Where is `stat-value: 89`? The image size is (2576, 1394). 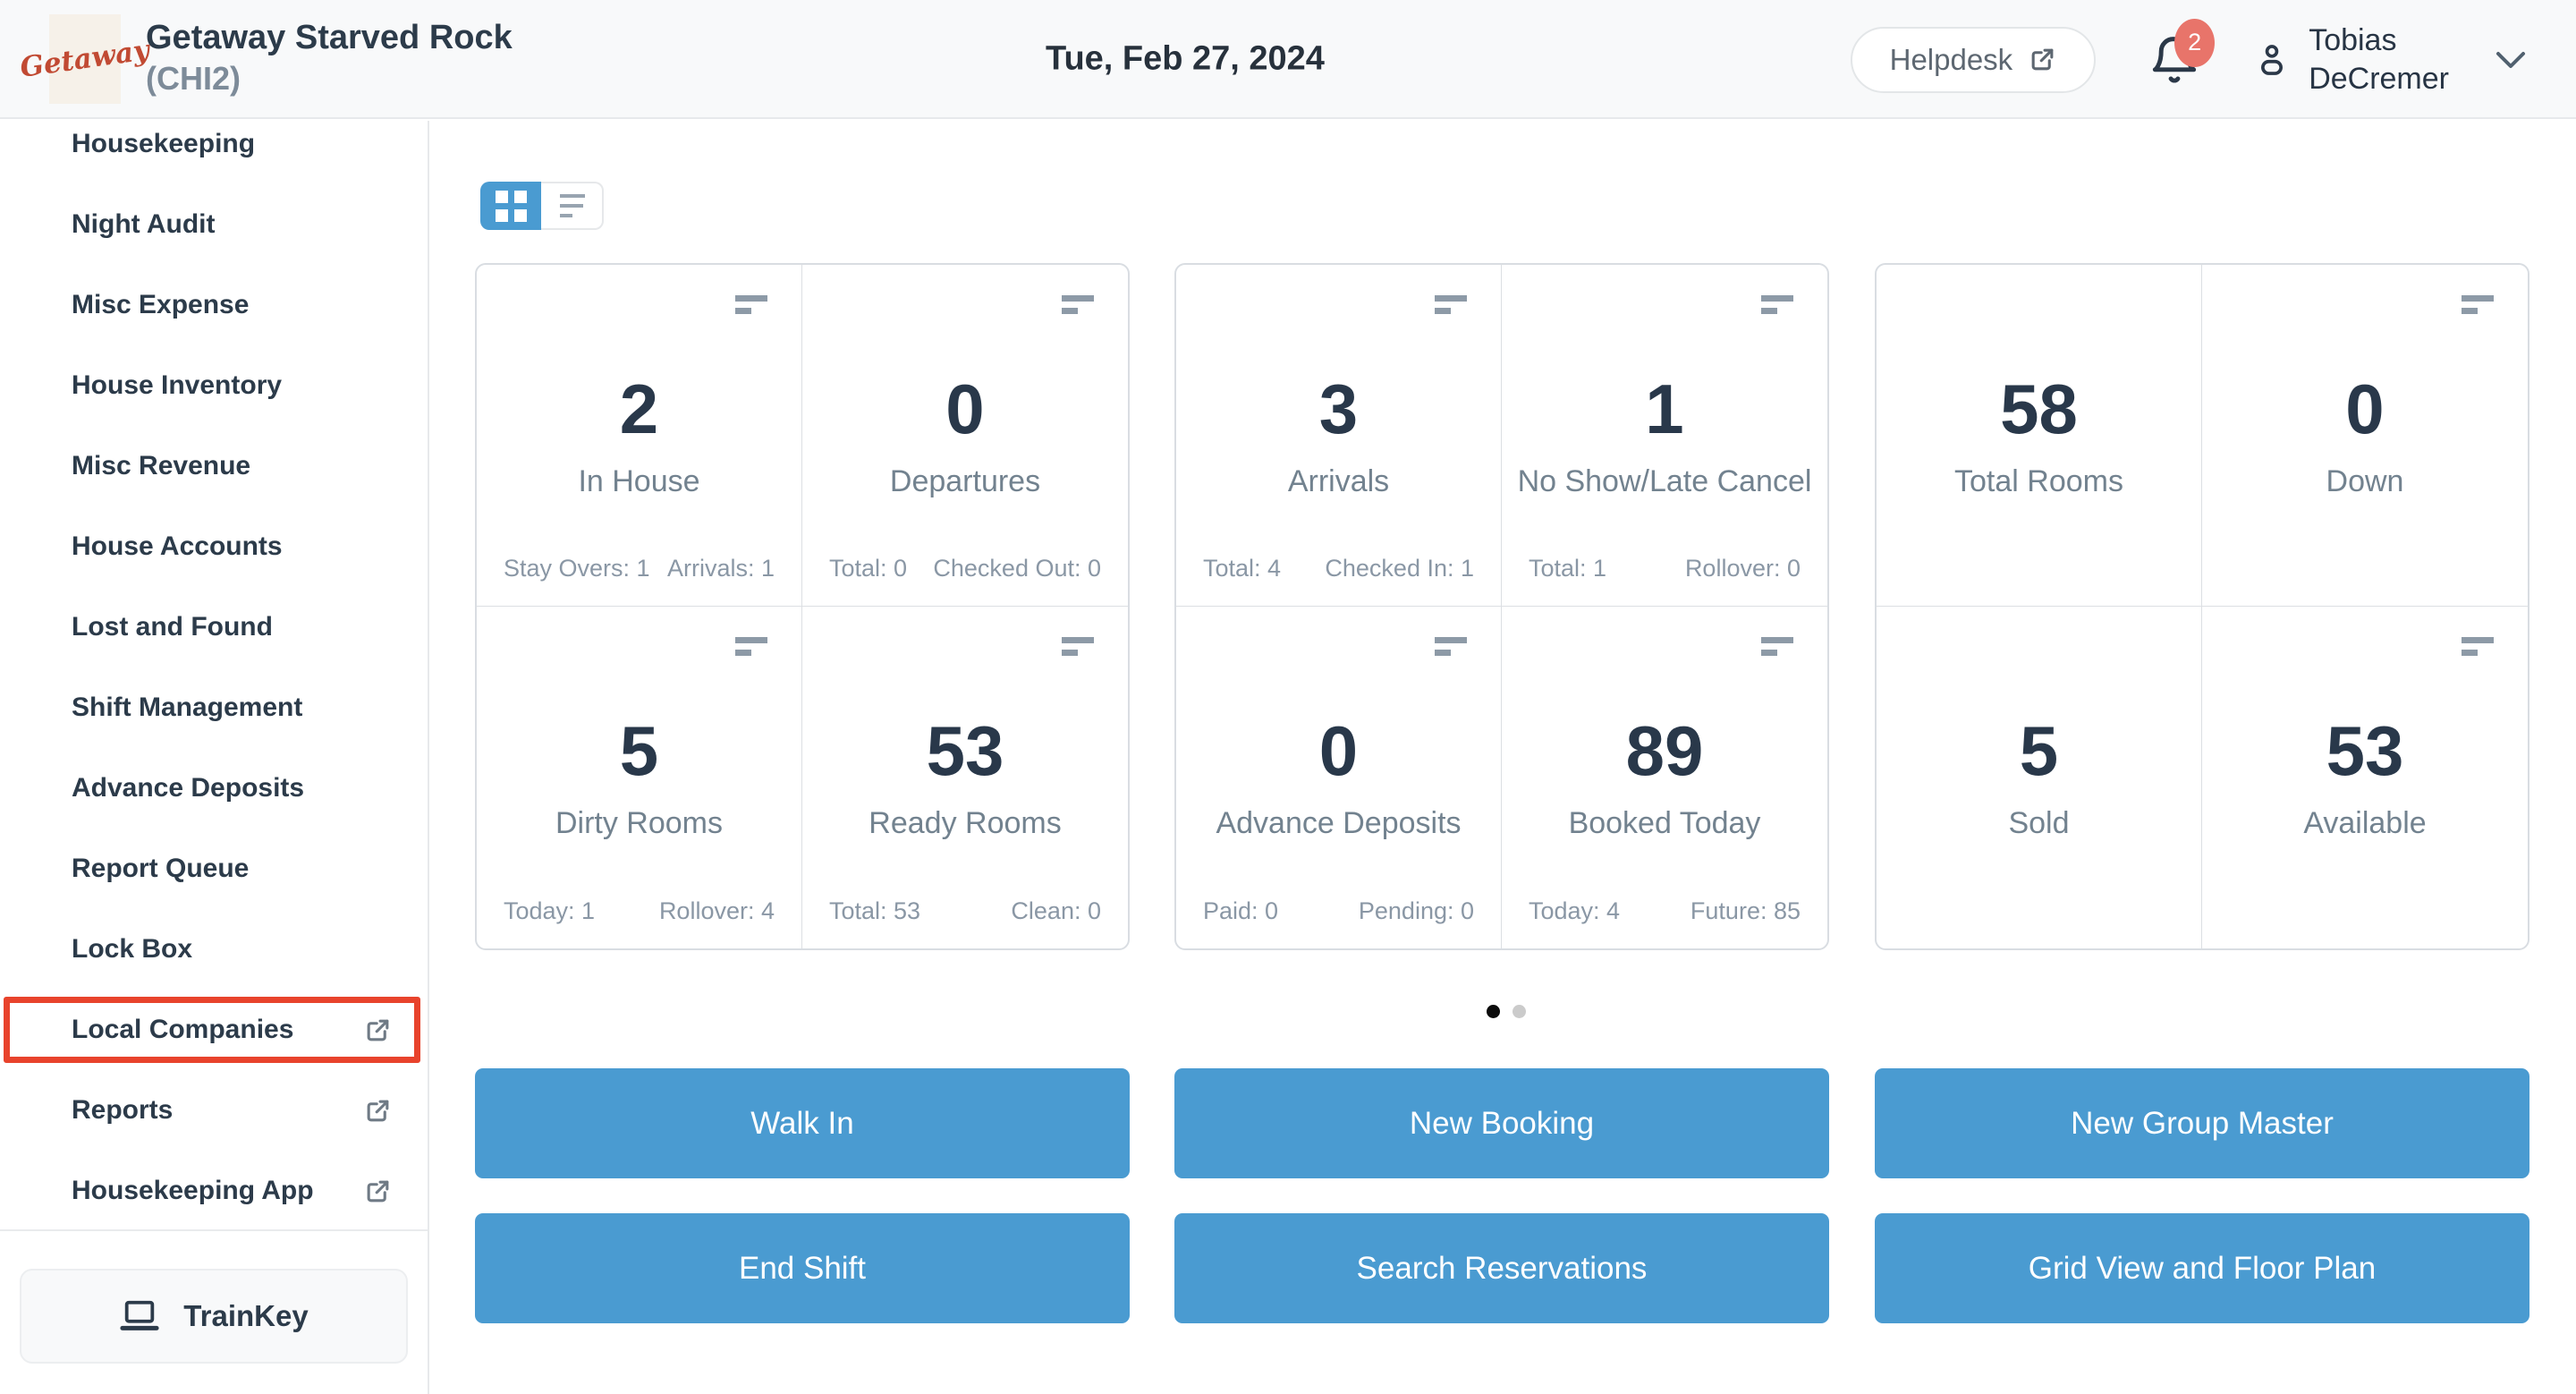 stat-value: 89 is located at coordinates (1664, 751).